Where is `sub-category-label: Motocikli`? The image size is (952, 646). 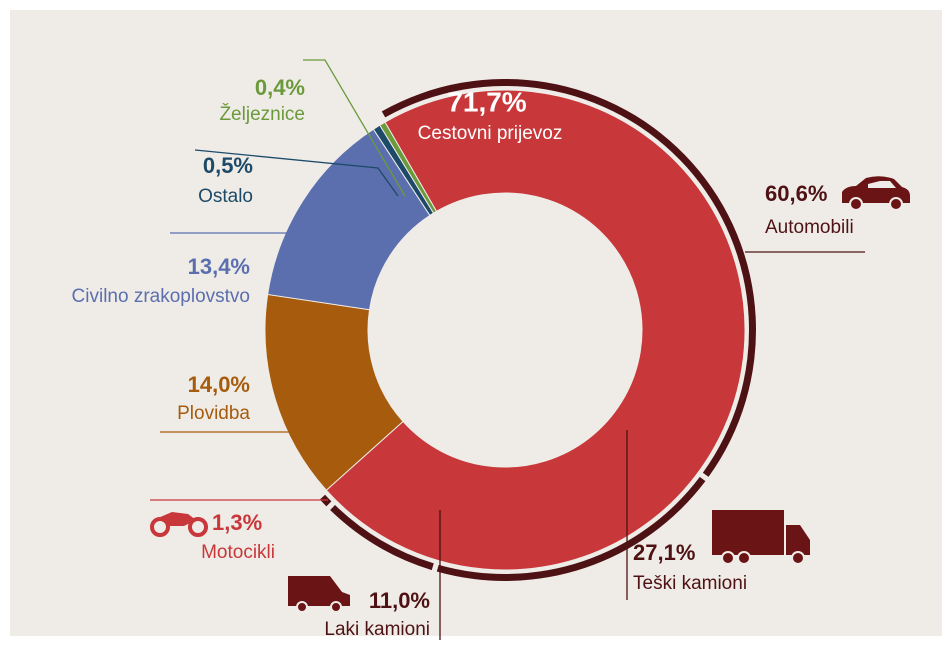
sub-category-label: Motocikli is located at coordinates (238, 552).